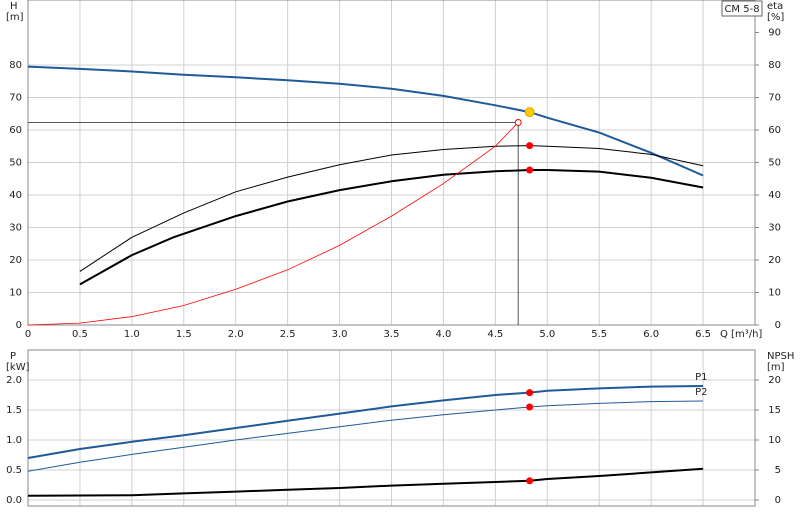 Image resolution: width=800 pixels, height=520 pixels. I want to click on x-tick-label: 0, so click(28, 334).